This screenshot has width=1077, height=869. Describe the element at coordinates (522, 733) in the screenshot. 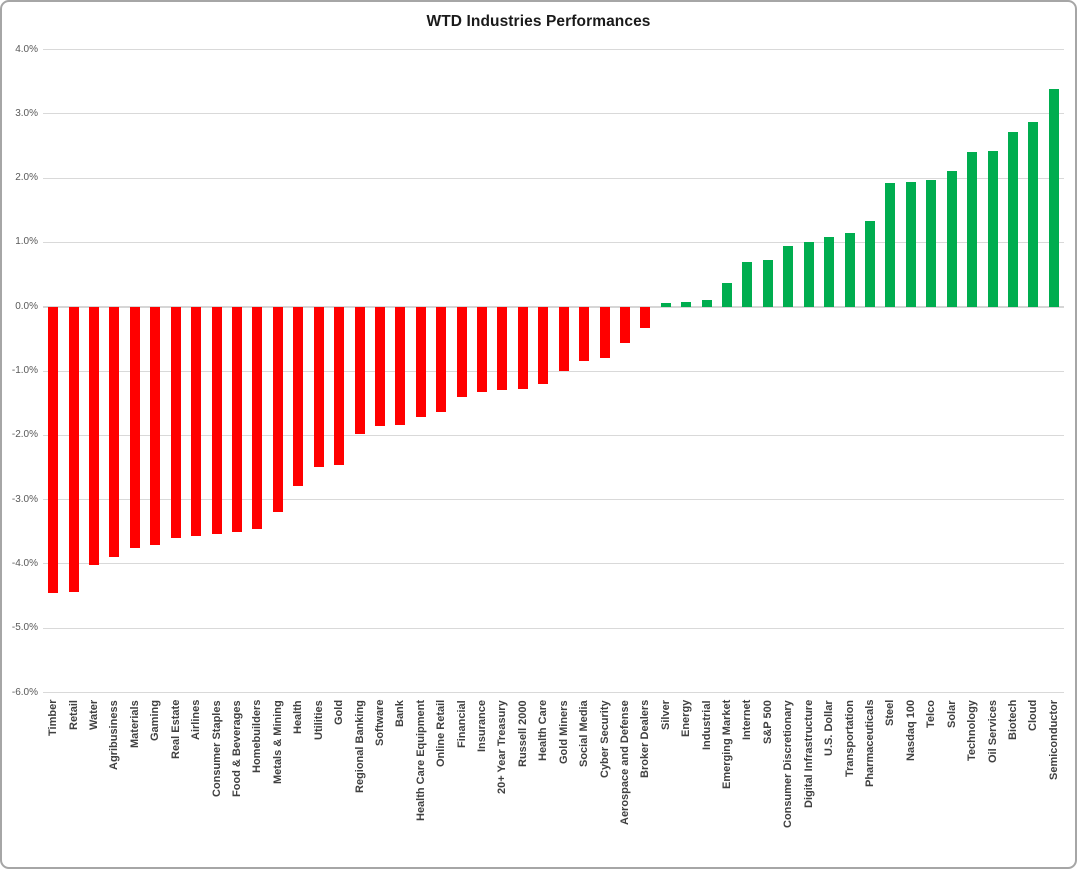

I see `x-axis-label: Russell 2000` at that location.